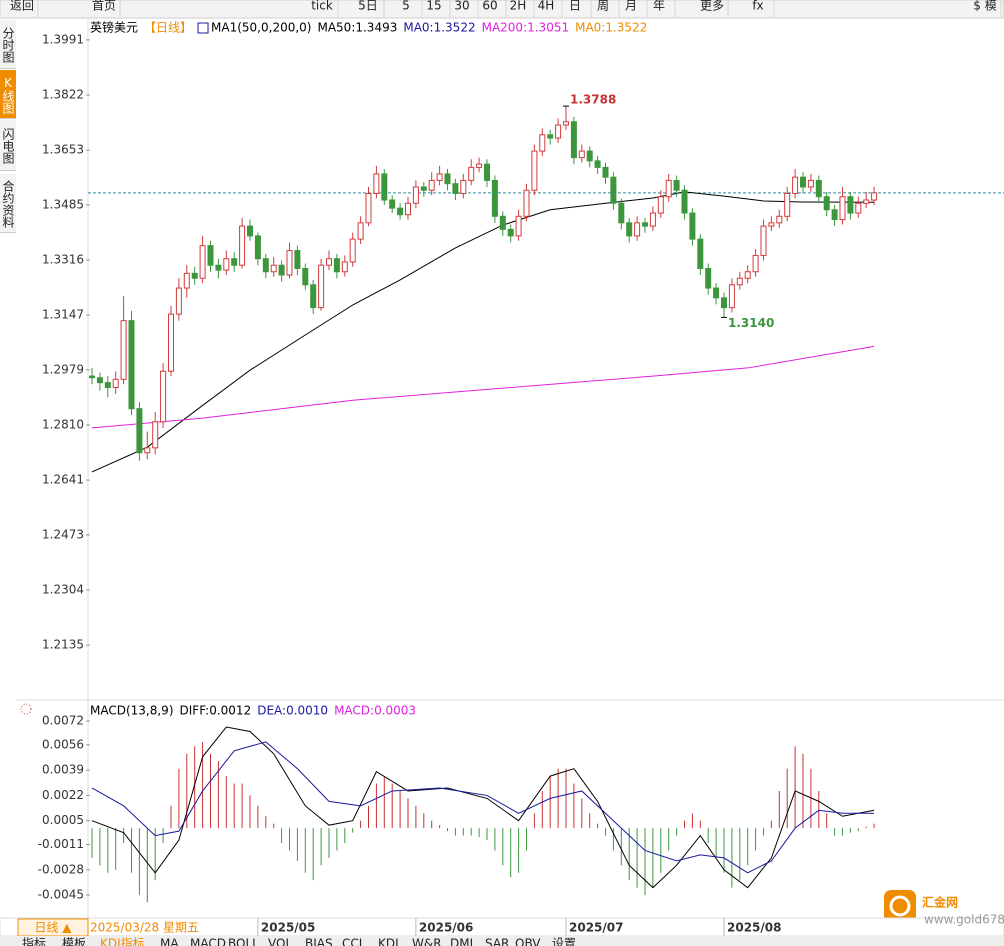  I want to click on y-tick-label: 1.2304, so click(63, 590).